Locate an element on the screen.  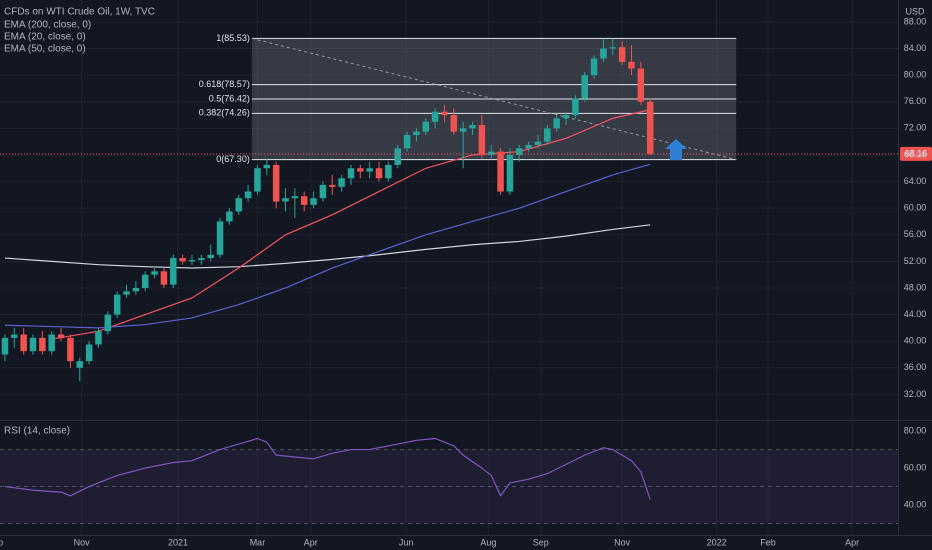
y-tick-label: 76.00 is located at coordinates (915, 101).